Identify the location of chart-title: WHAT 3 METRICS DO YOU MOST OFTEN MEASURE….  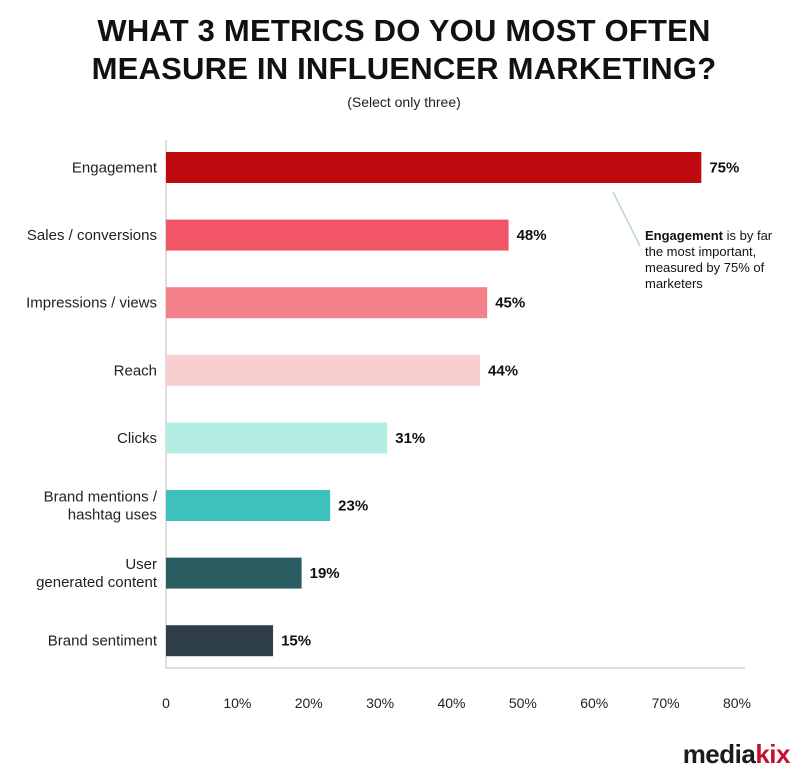
(404, 50).